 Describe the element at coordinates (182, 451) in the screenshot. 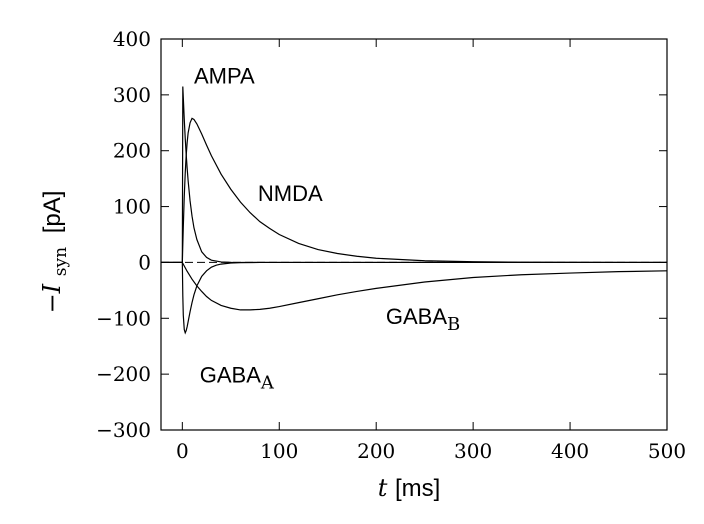

I see `x-tick-label: 0` at that location.